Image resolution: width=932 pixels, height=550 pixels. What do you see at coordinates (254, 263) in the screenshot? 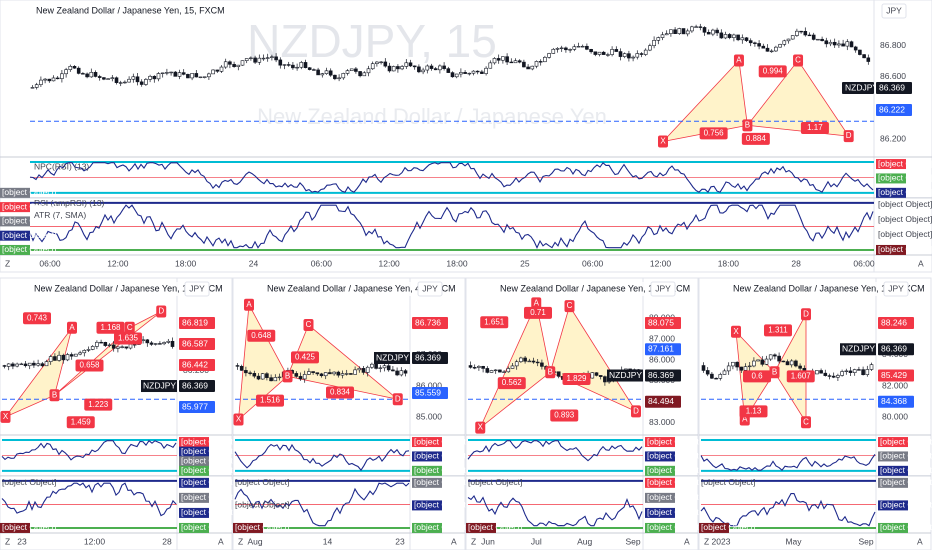
I see `time-tick-label: 24` at bounding box center [254, 263].